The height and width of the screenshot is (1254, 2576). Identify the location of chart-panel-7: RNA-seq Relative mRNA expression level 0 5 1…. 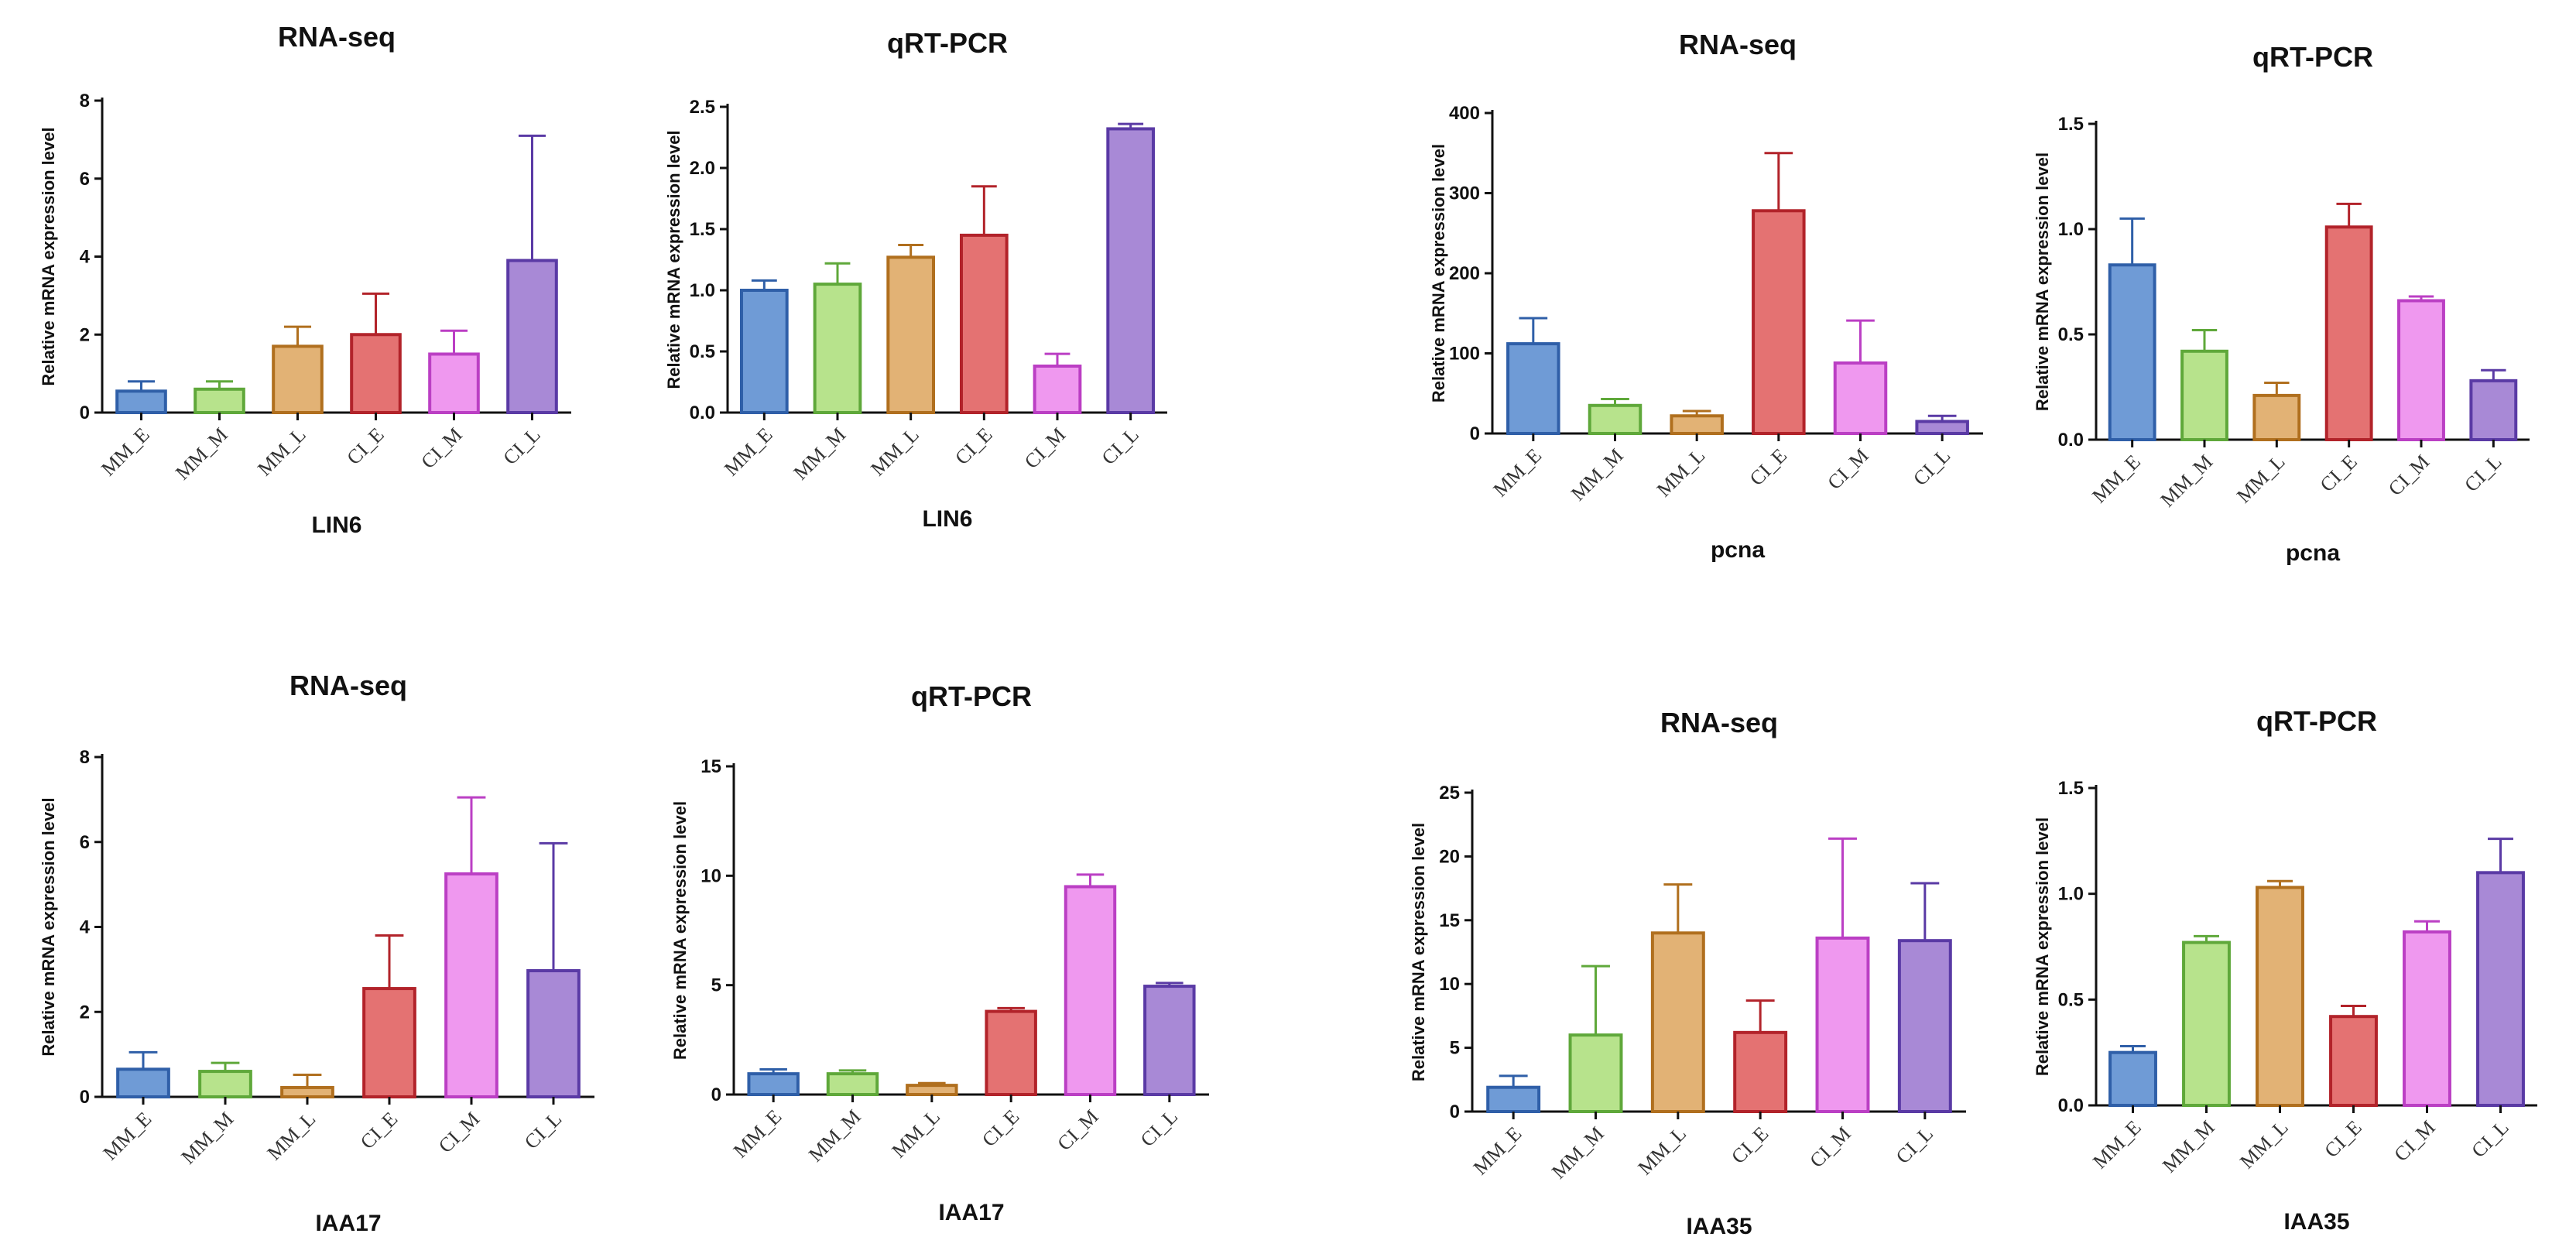
(1688, 973).